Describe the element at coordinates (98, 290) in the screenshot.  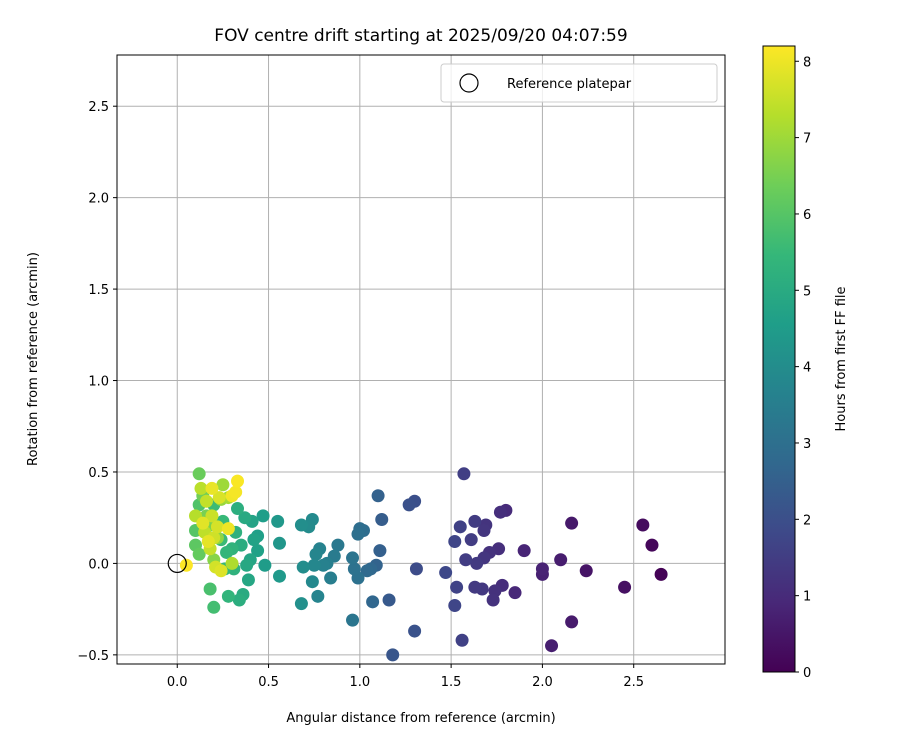
I see `y-tick-label: 1.5` at that location.